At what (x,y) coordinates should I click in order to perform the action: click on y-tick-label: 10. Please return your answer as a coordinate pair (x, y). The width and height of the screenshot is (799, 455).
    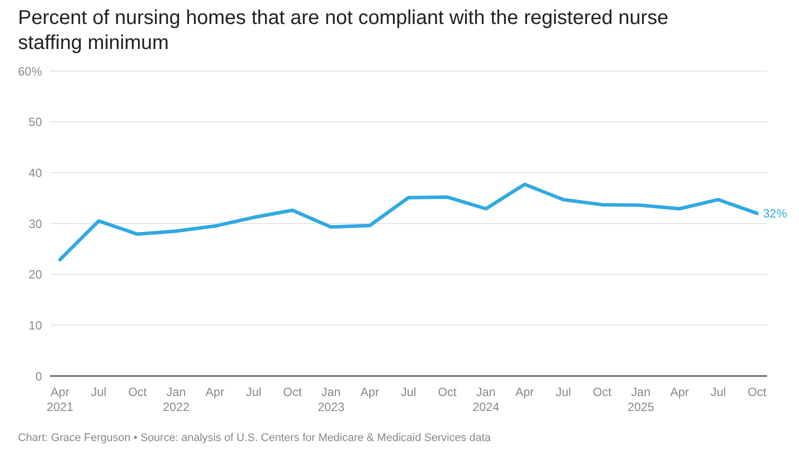
    Looking at the image, I should click on (35, 325).